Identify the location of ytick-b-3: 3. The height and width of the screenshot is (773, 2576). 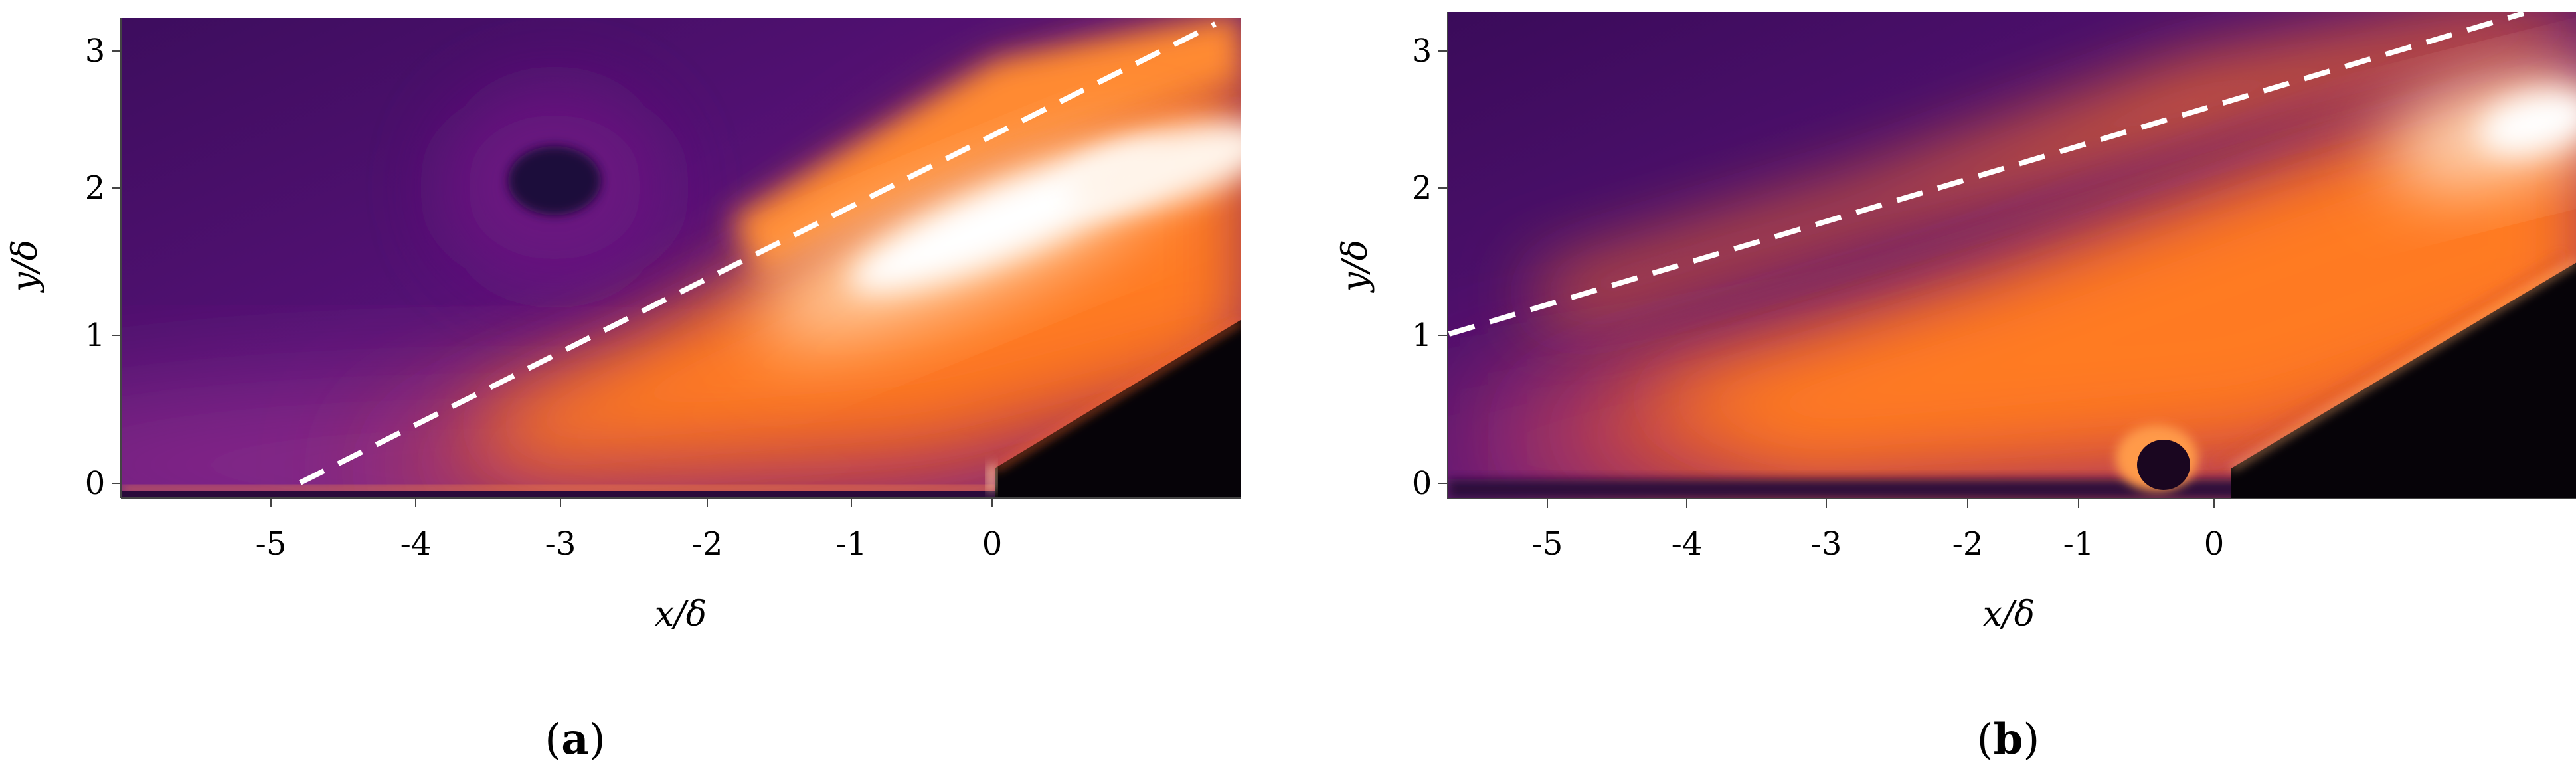
(1422, 51).